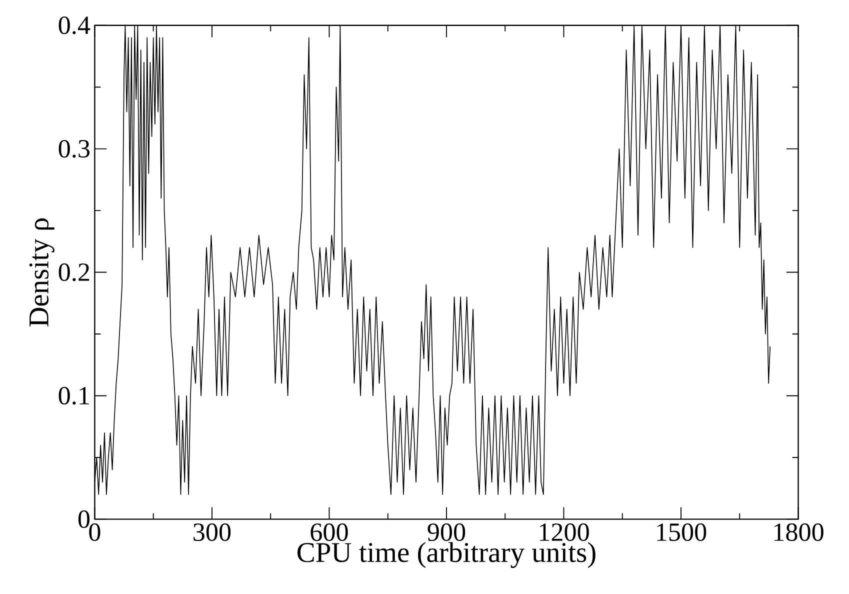  What do you see at coordinates (84, 519) in the screenshot?
I see `y-tick-label: 0` at bounding box center [84, 519].